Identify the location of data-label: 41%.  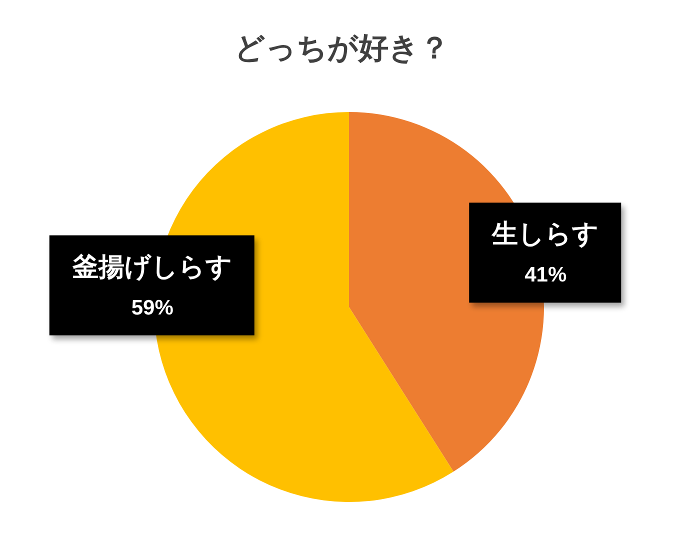
(545, 275).